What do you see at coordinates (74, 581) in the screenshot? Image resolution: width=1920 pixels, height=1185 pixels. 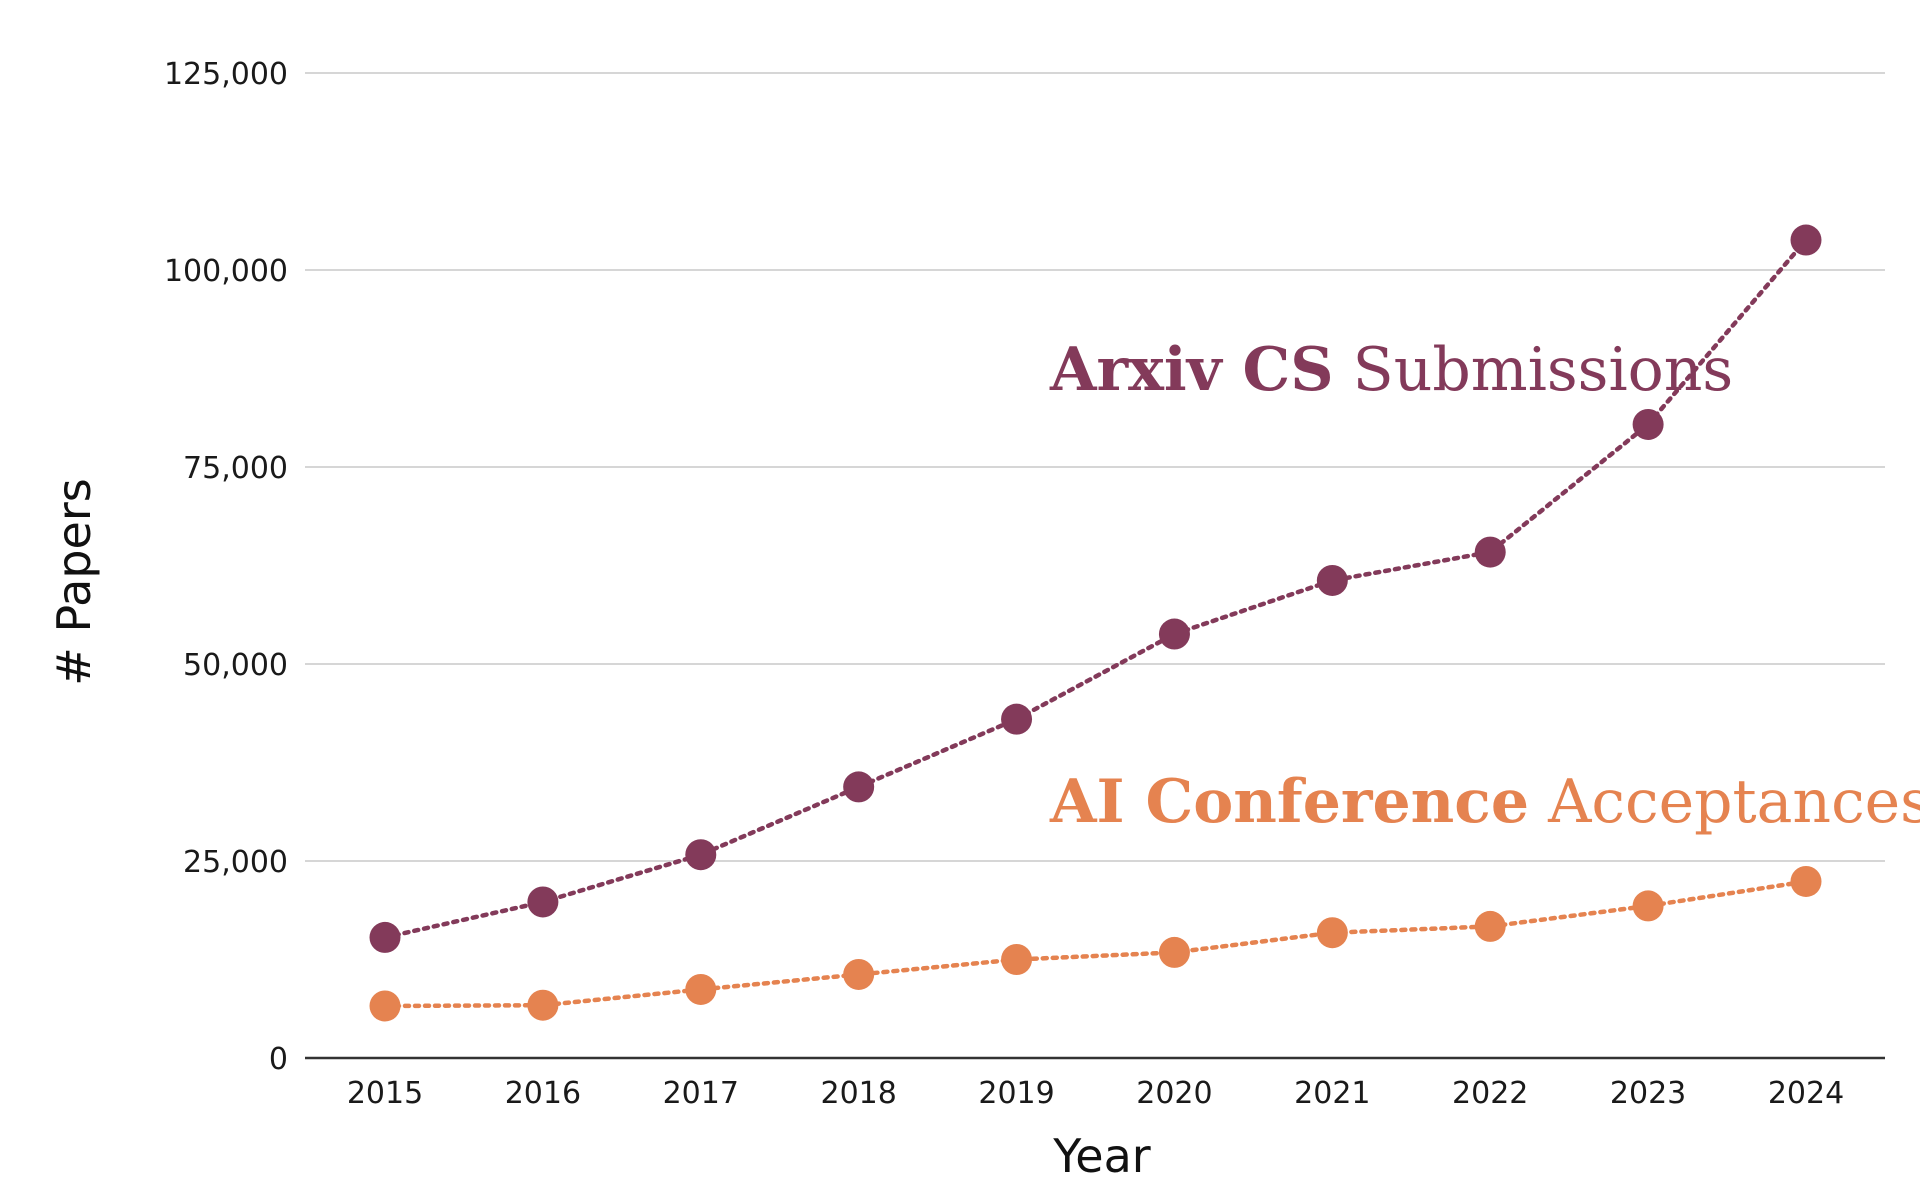 I see `y-axis-title: # Papers` at bounding box center [74, 581].